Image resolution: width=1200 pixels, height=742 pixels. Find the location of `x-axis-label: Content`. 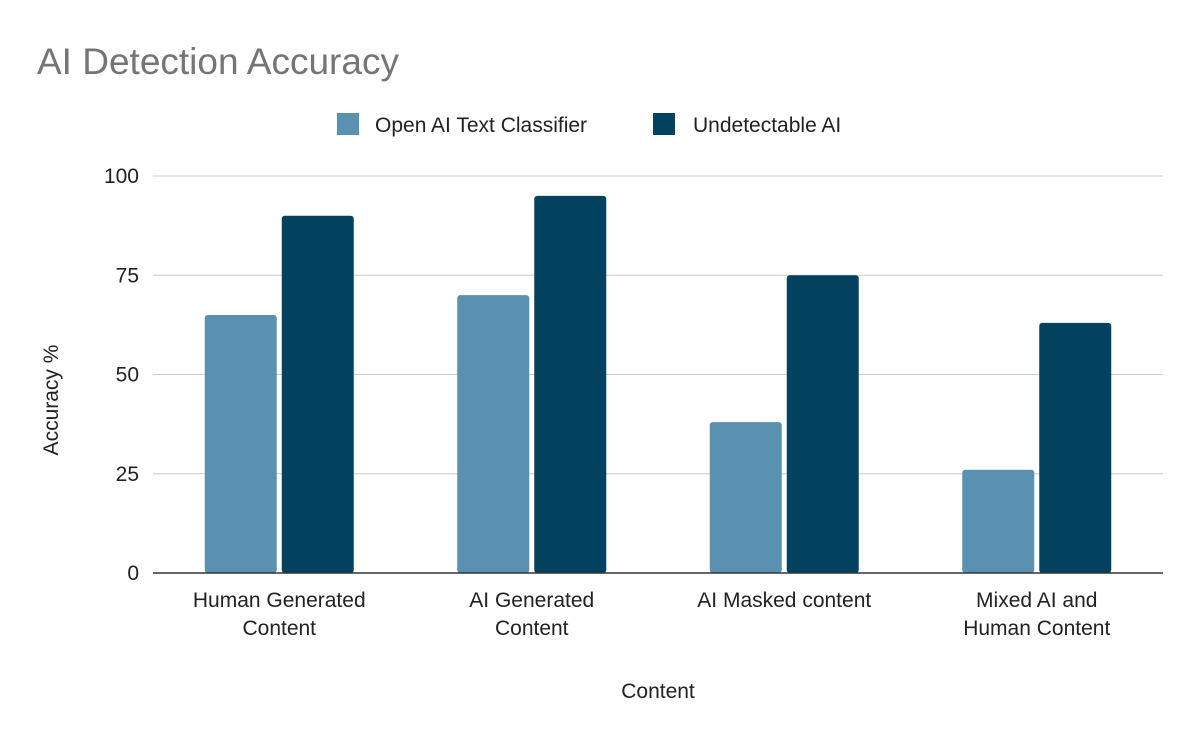

x-axis-label: Content is located at coordinates (658, 691).